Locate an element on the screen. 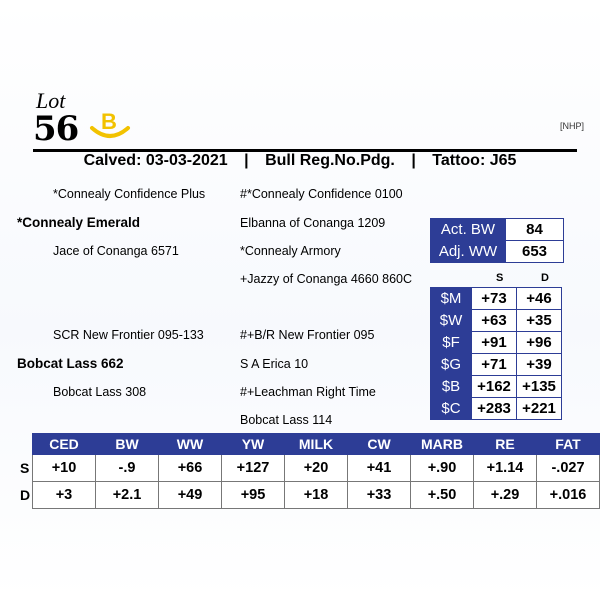  pedigree-dam-dam-sire: #+Leachman Right Time is located at coordinates (308, 392).